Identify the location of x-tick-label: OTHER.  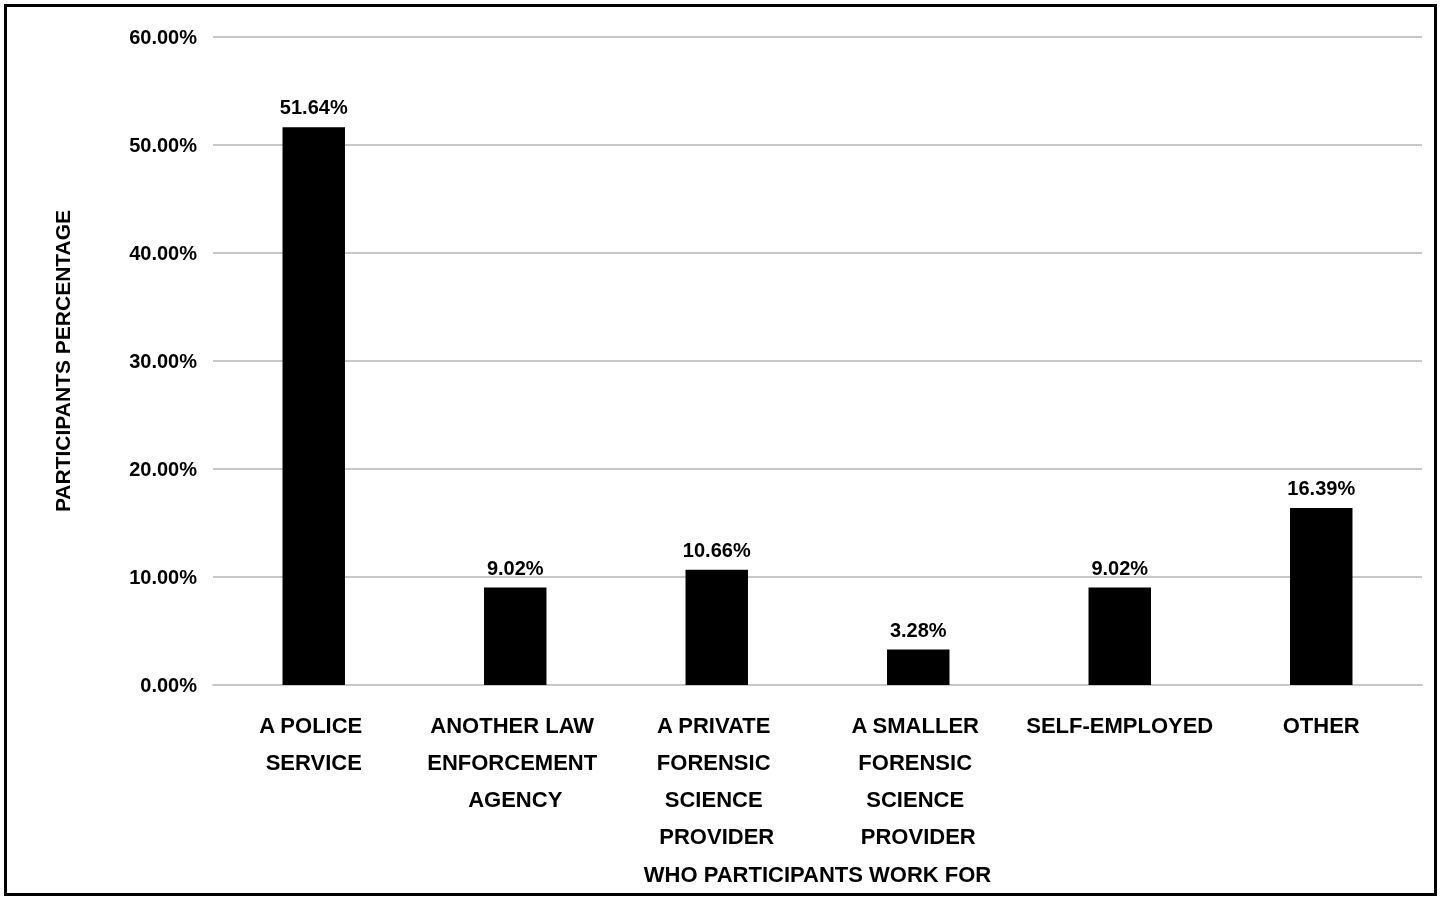
(1321, 725).